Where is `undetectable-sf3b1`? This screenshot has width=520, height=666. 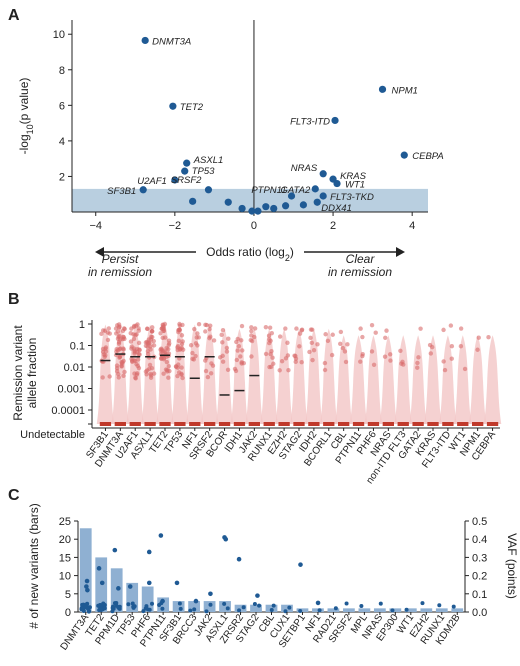
undetectable-sf3b1 is located at coordinates (105, 424).